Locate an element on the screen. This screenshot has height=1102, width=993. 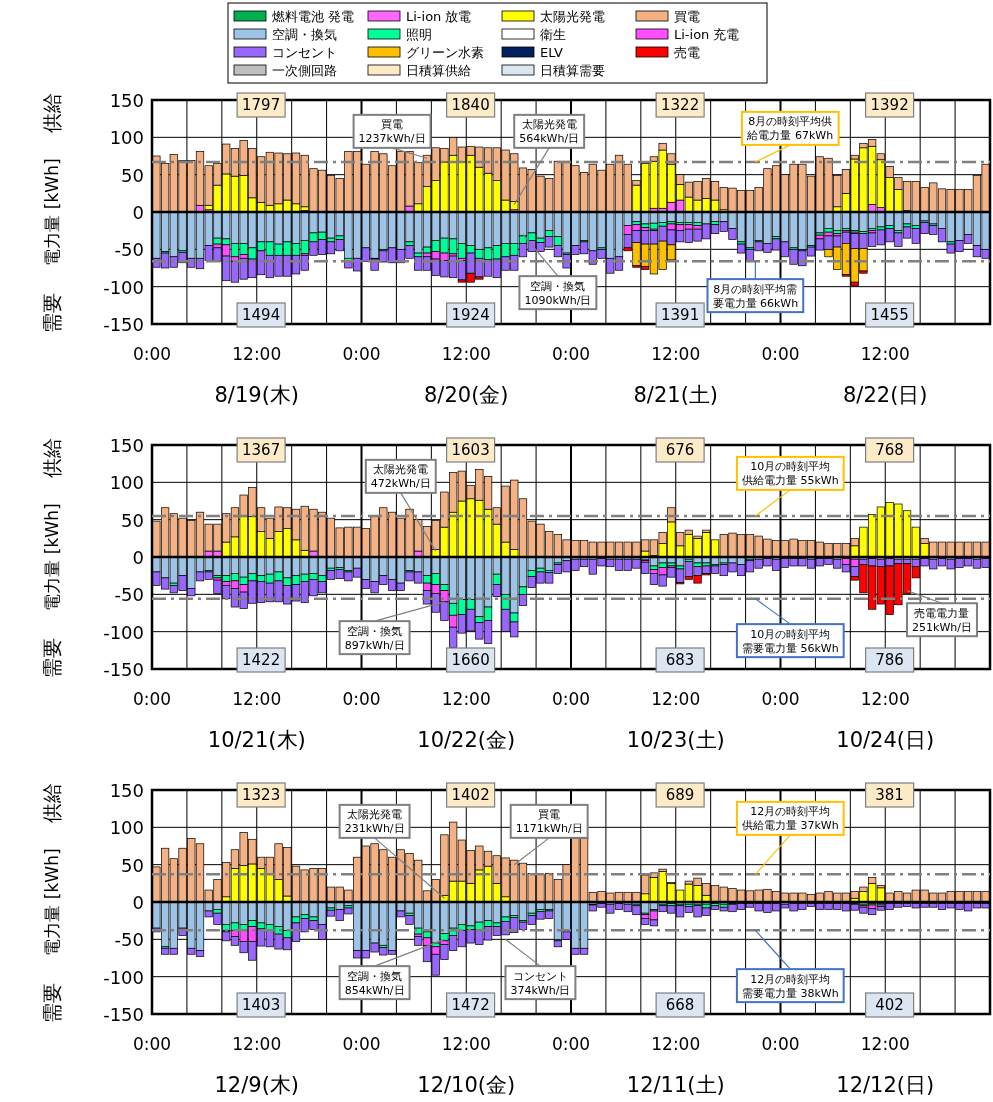
text: 1403 is located at coordinates (261, 1005).